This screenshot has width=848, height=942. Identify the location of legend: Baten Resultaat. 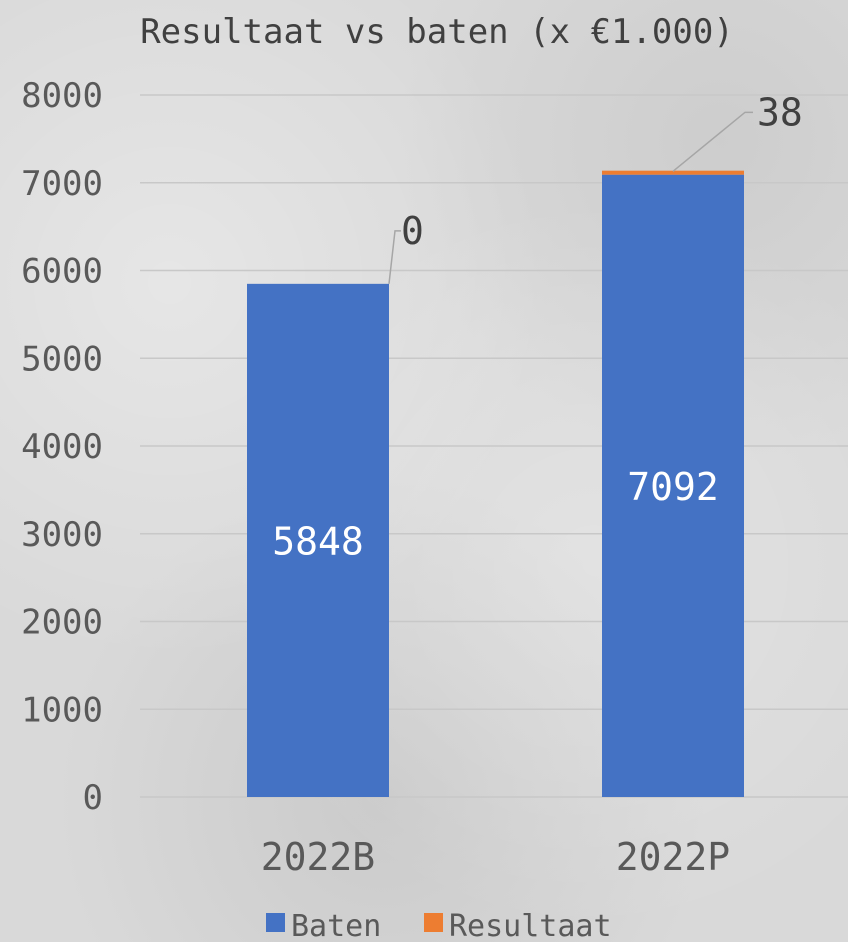
(439, 925).